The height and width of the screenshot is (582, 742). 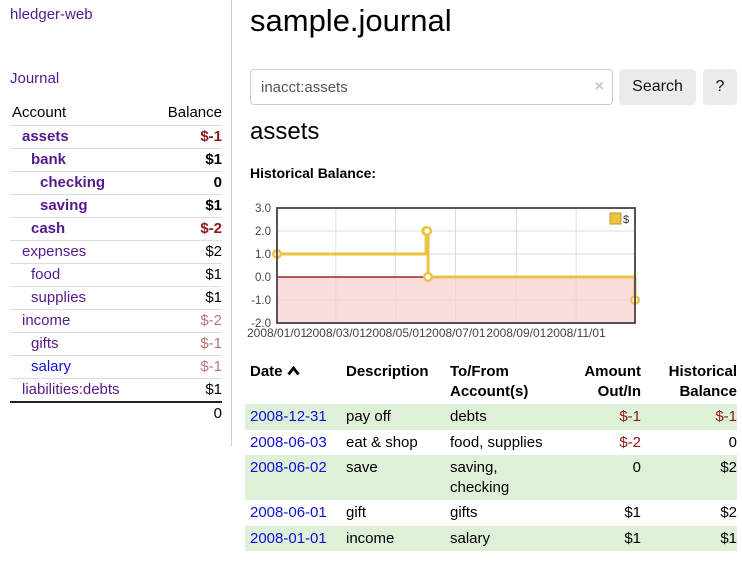 What do you see at coordinates (261, 301) in the screenshot?
I see `y-tick-label: -1.0` at bounding box center [261, 301].